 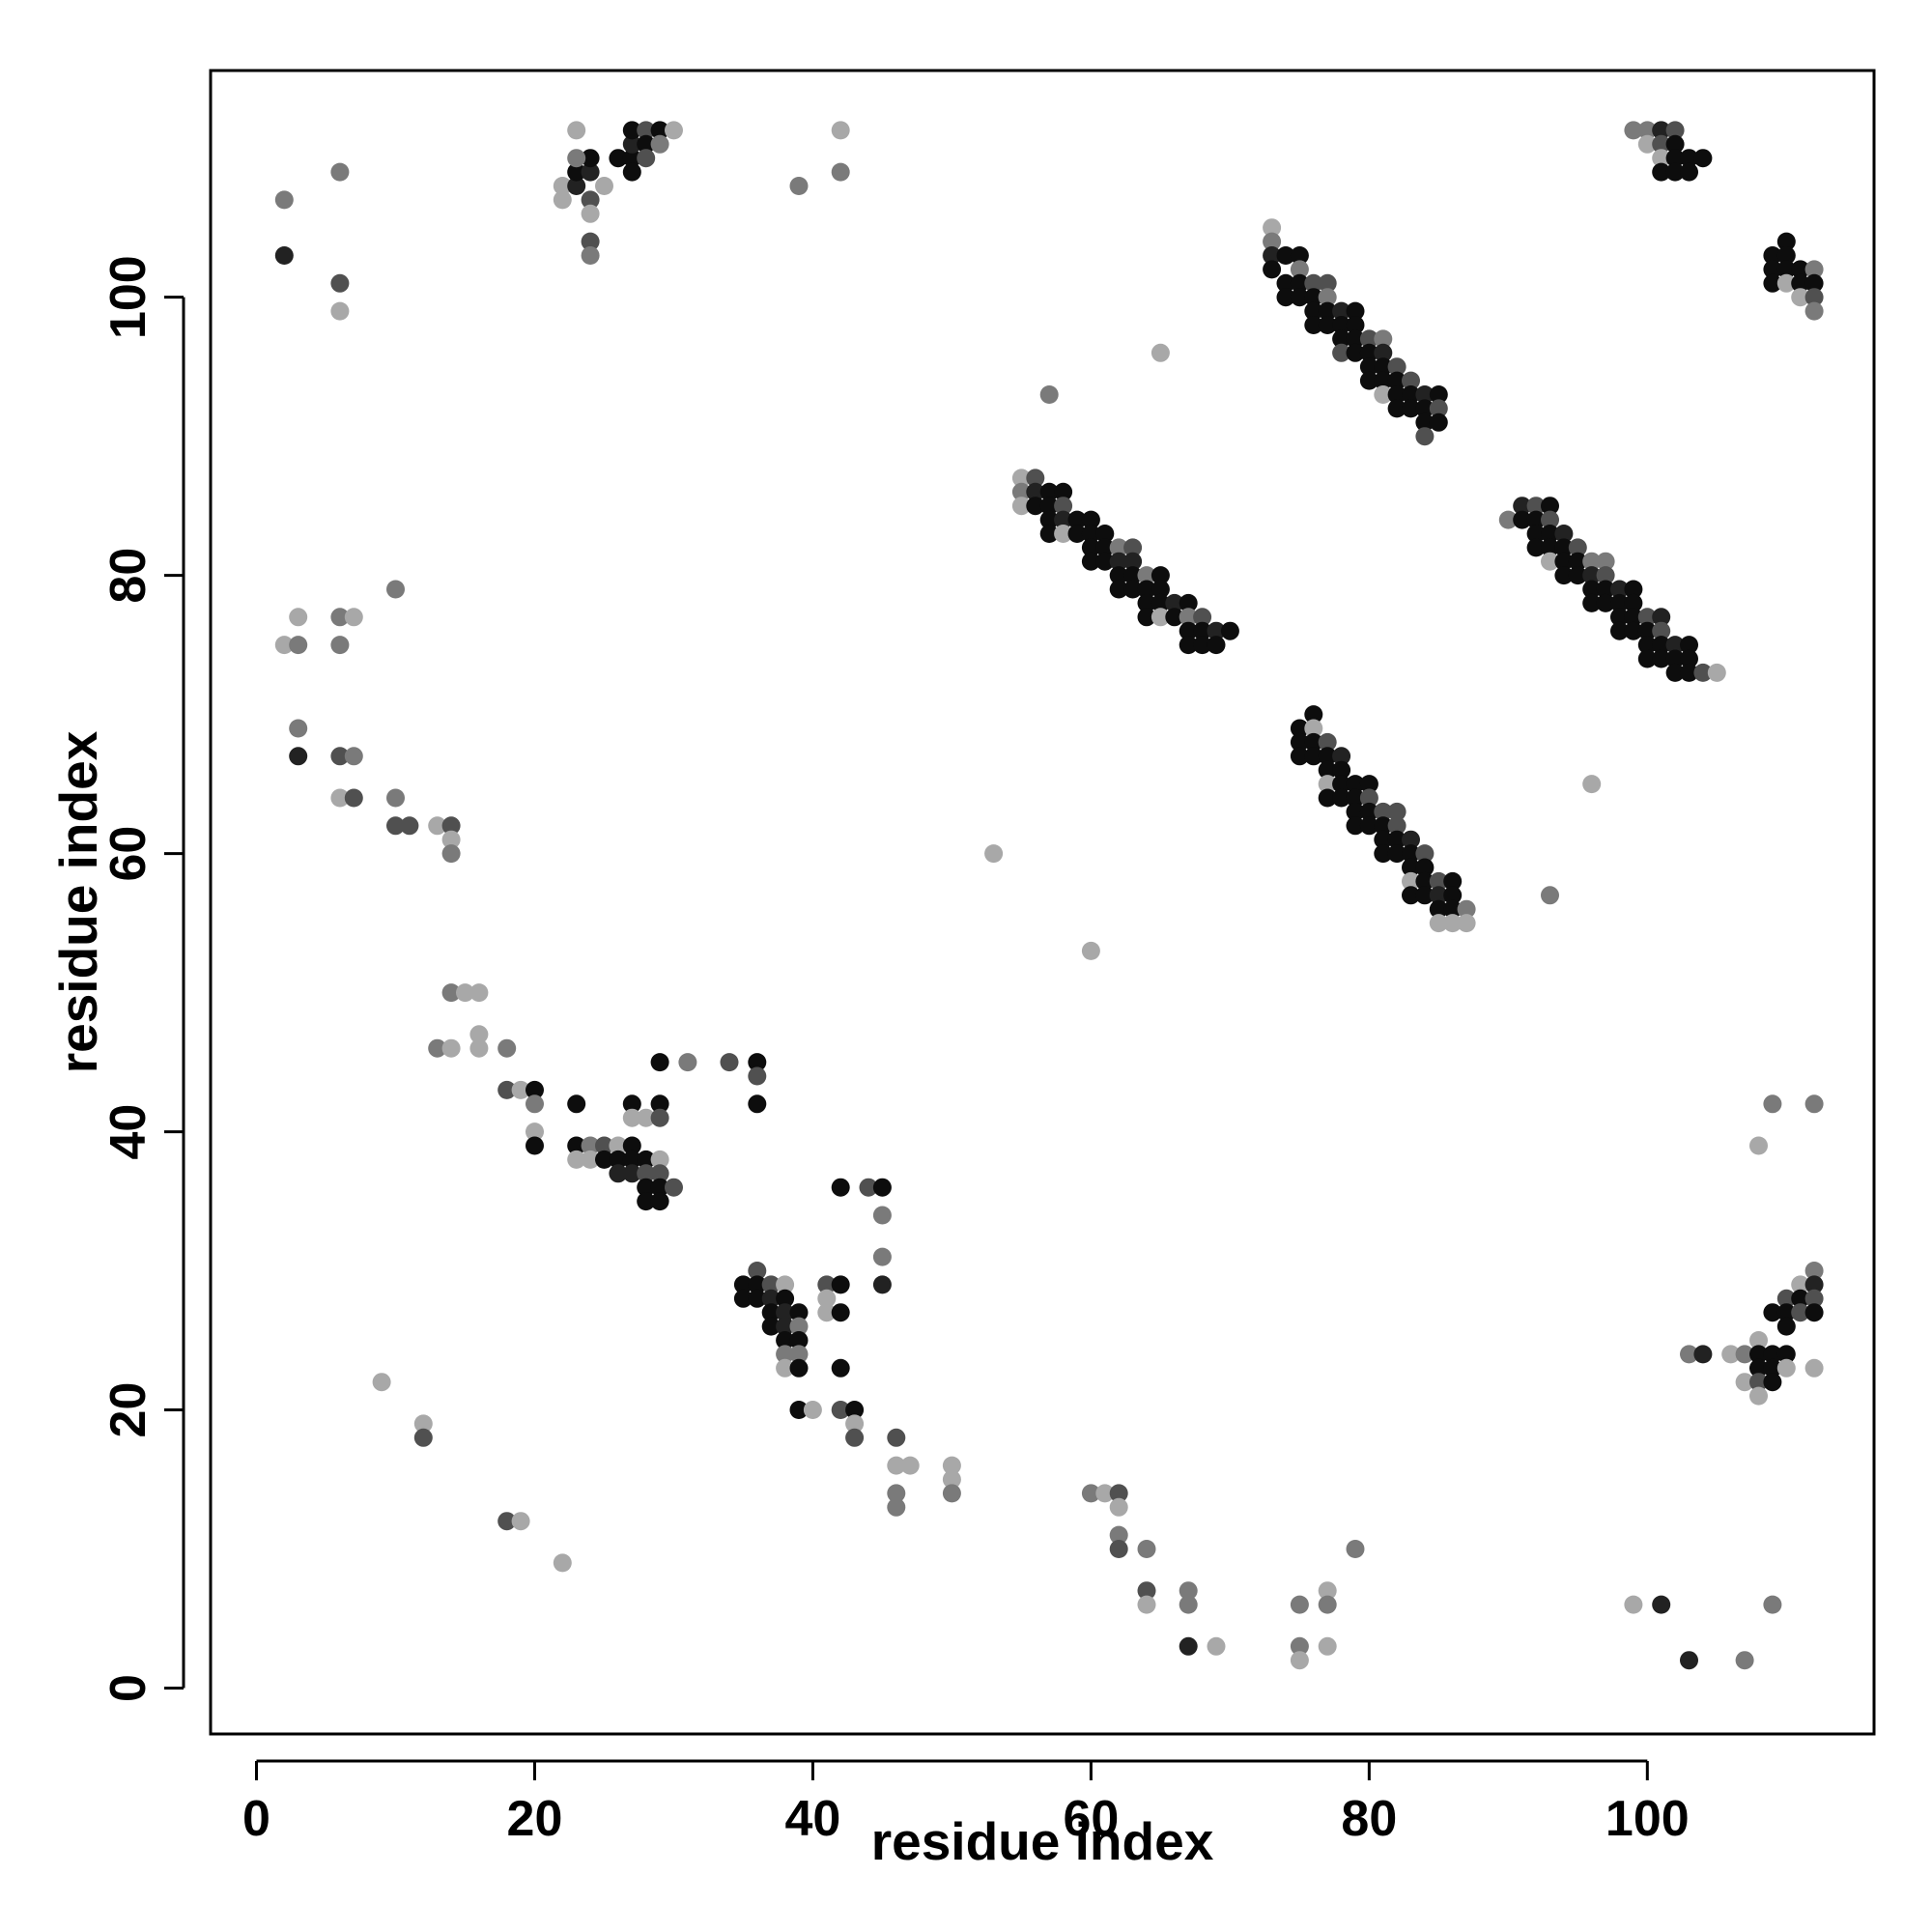 What do you see at coordinates (128, 576) in the screenshot?
I see `y-tick-label: 80` at bounding box center [128, 576].